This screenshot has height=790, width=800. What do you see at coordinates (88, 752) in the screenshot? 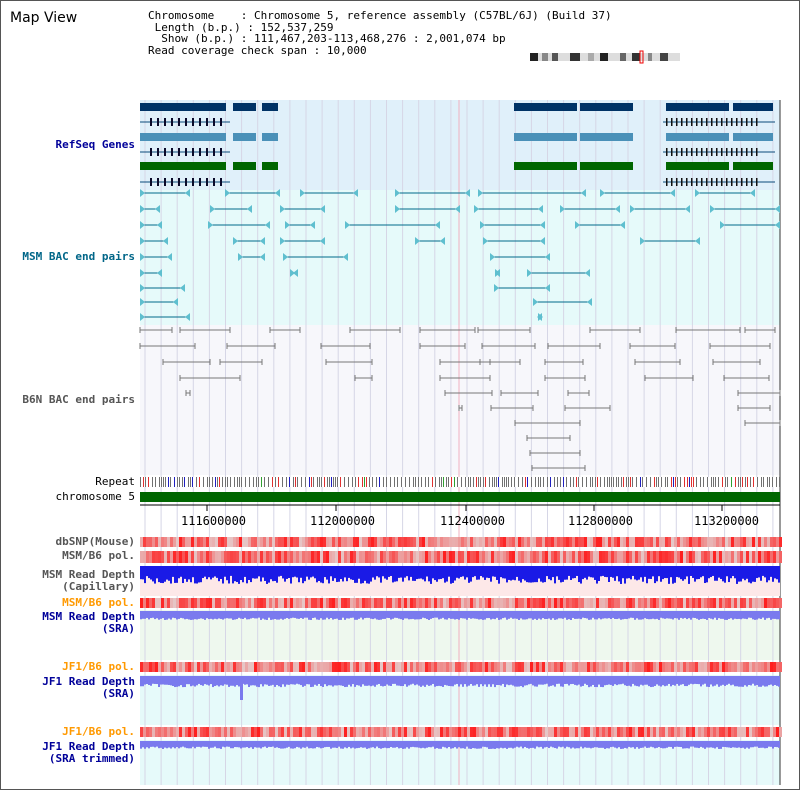
I see `jf1-depth-trimmed-label: JF1 Read Depth (SRA trimmed)` at bounding box center [88, 752].